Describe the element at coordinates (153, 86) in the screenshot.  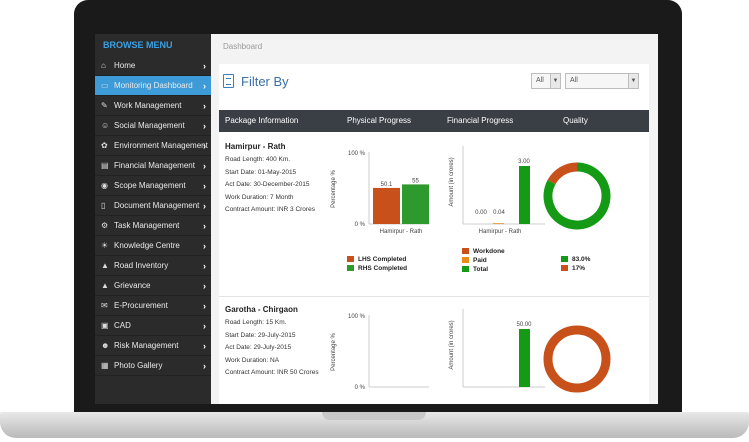
I see `sidebar-item-monitoring-dashboard: ▭ Monitoring Dashboard ›` at that location.